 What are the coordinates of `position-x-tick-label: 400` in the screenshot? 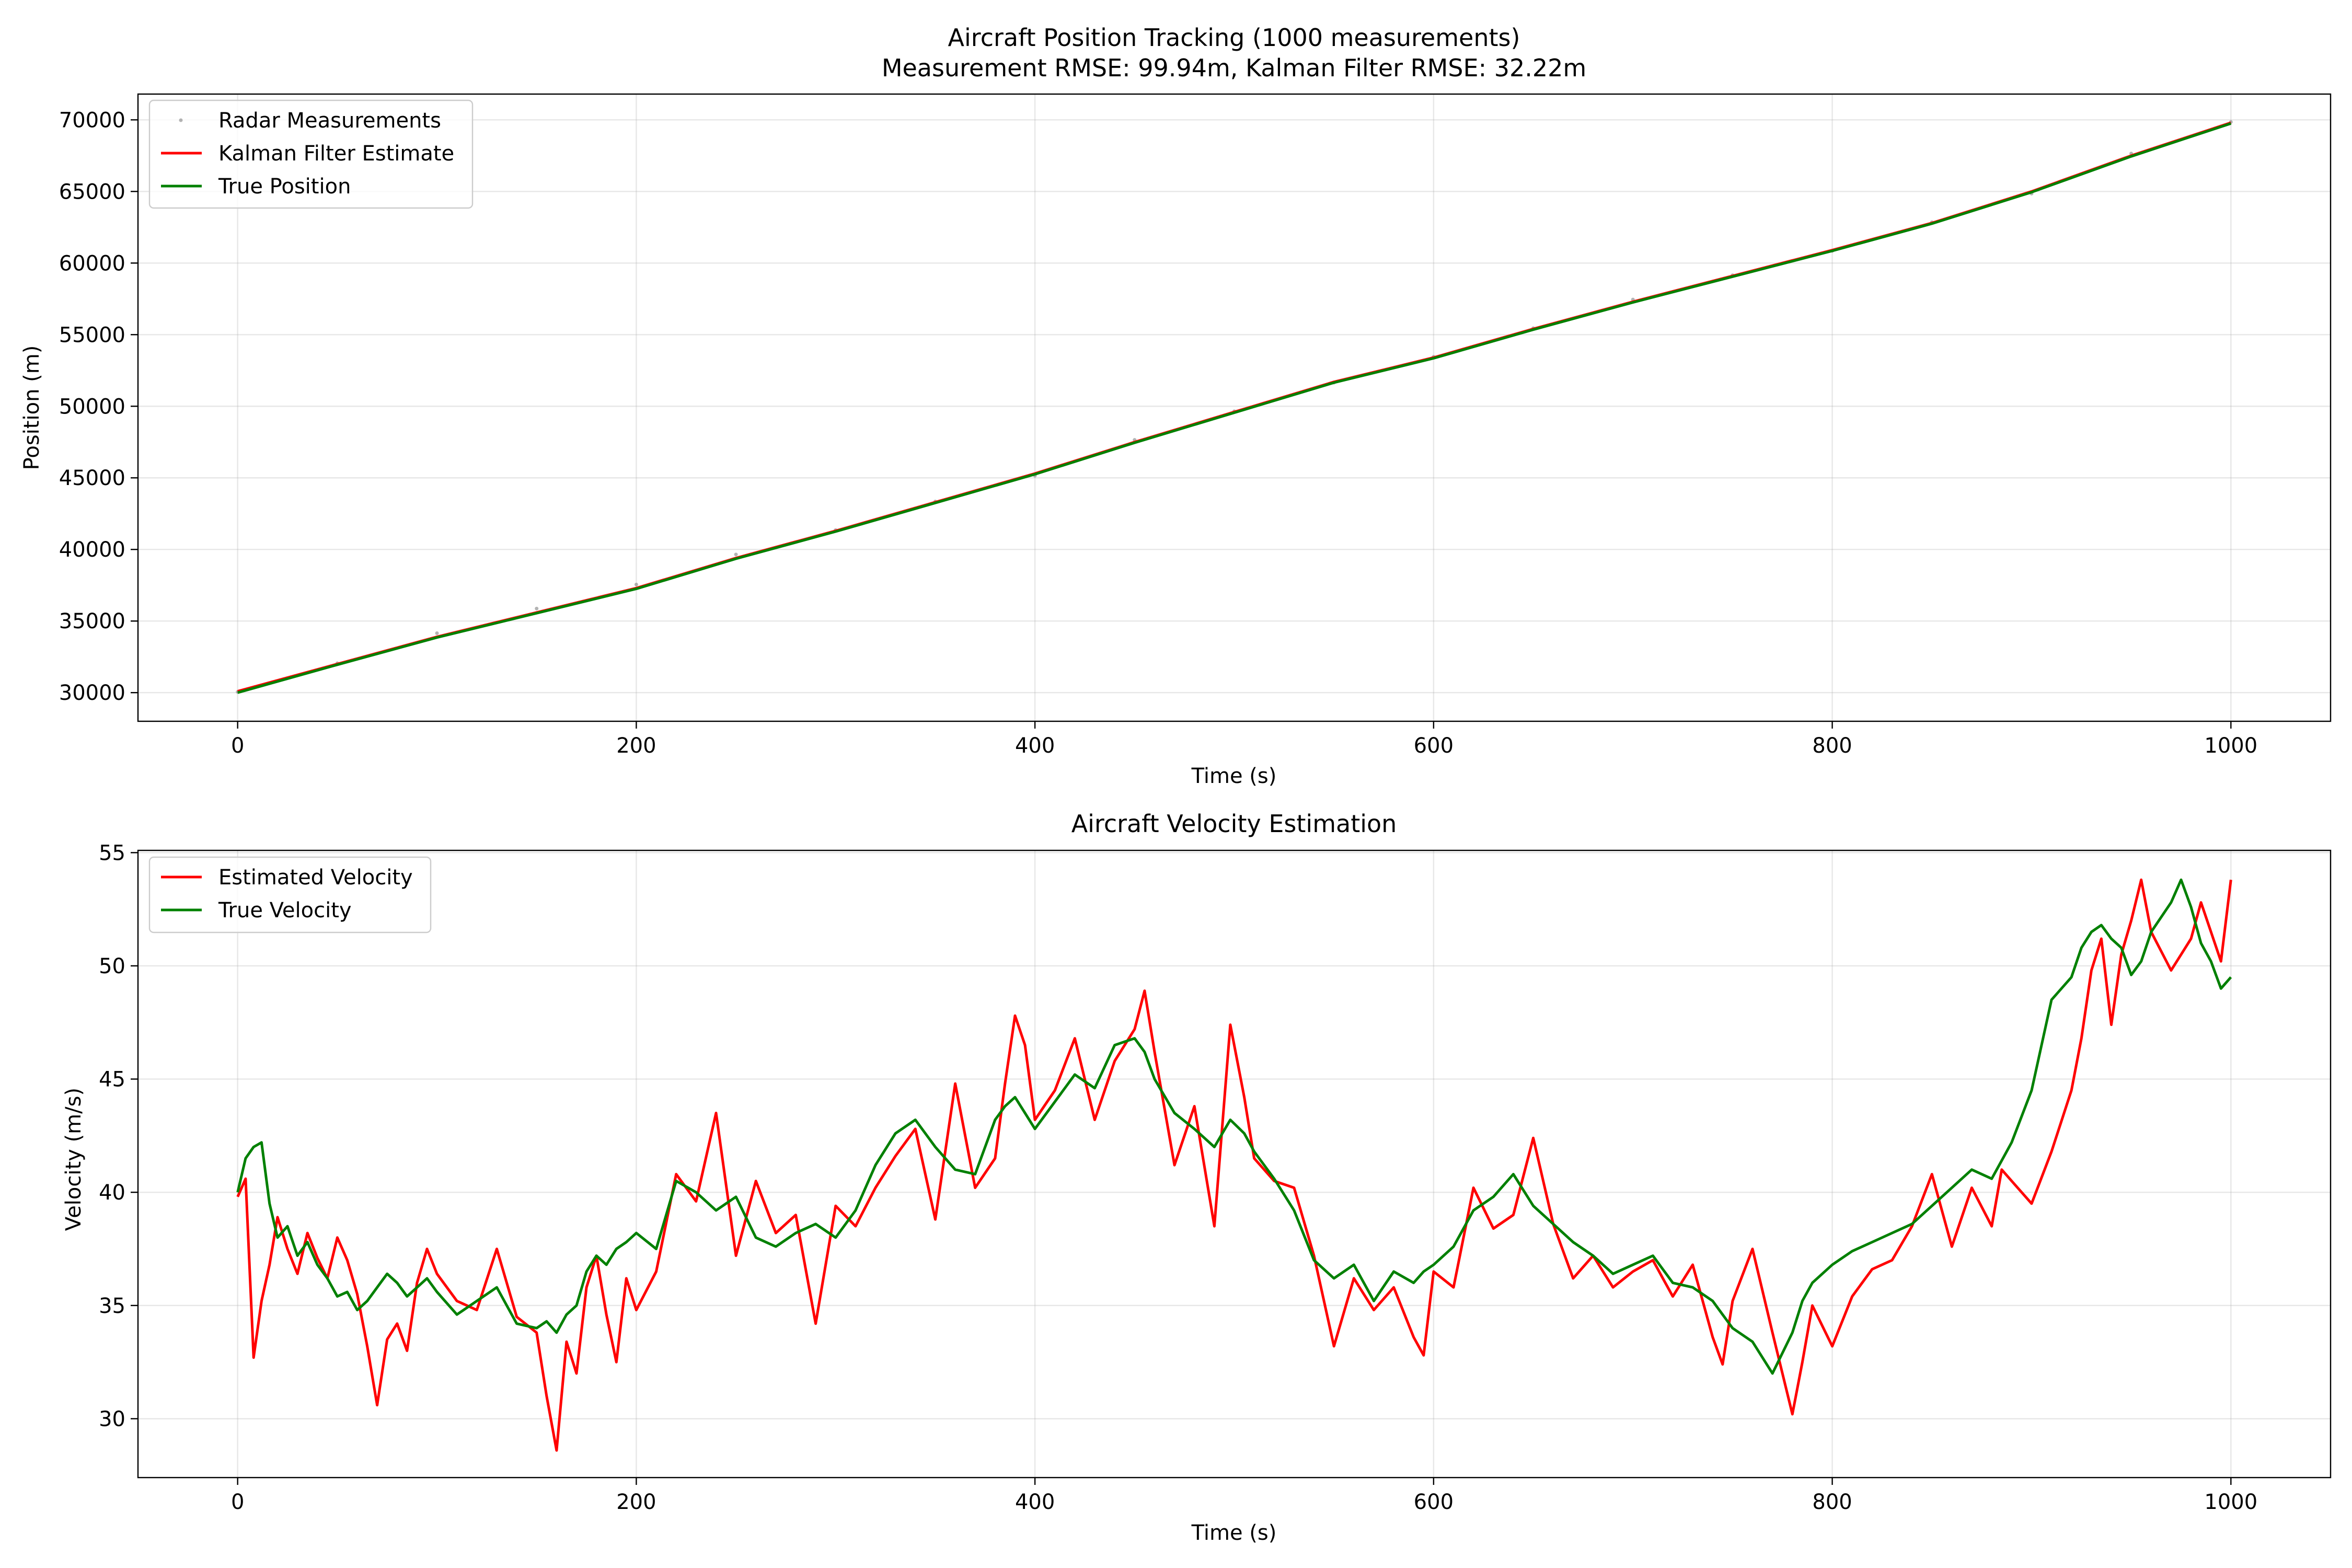 It's located at (1035, 746).